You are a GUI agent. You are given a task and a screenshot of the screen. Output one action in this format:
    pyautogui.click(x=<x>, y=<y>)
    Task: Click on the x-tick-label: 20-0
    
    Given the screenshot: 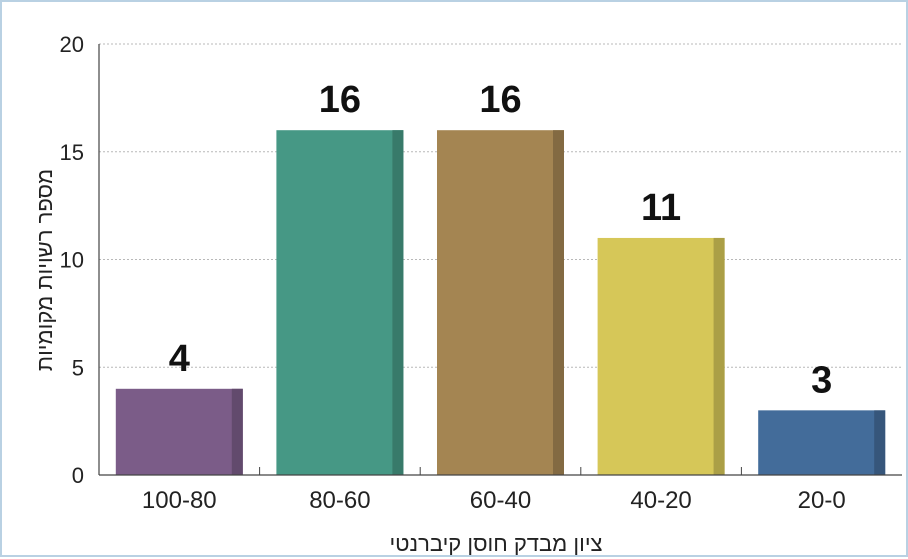 What is the action you would take?
    pyautogui.click(x=822, y=500)
    